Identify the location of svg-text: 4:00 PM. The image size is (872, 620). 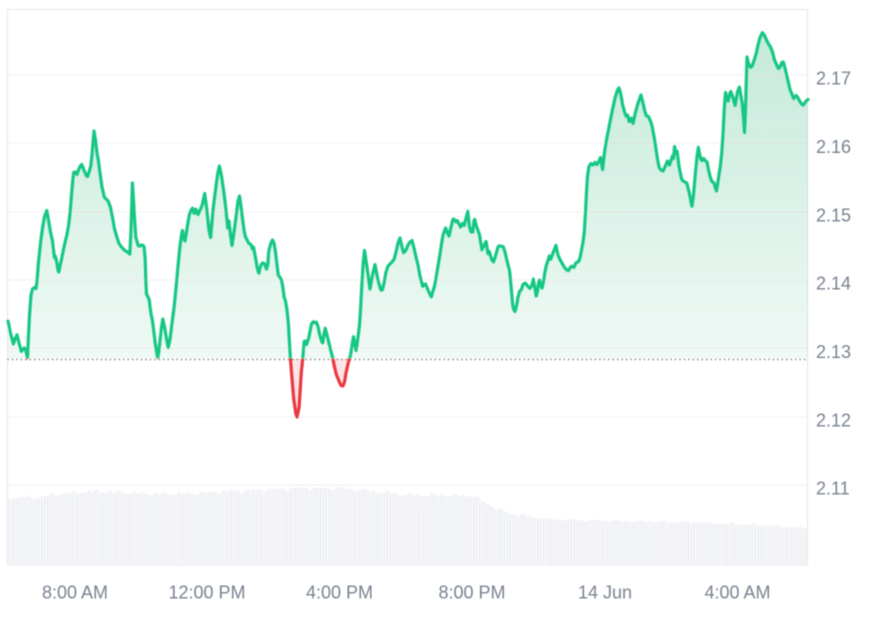
(339, 593).